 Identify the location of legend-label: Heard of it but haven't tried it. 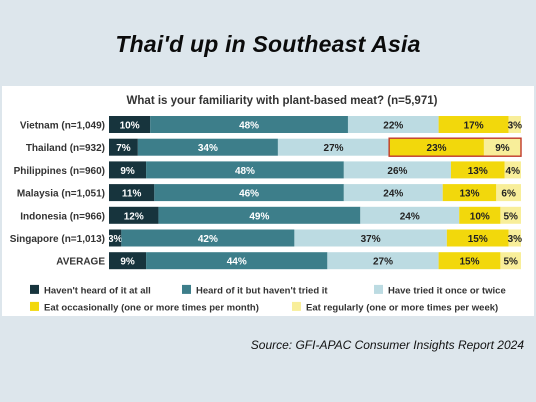
(262, 290).